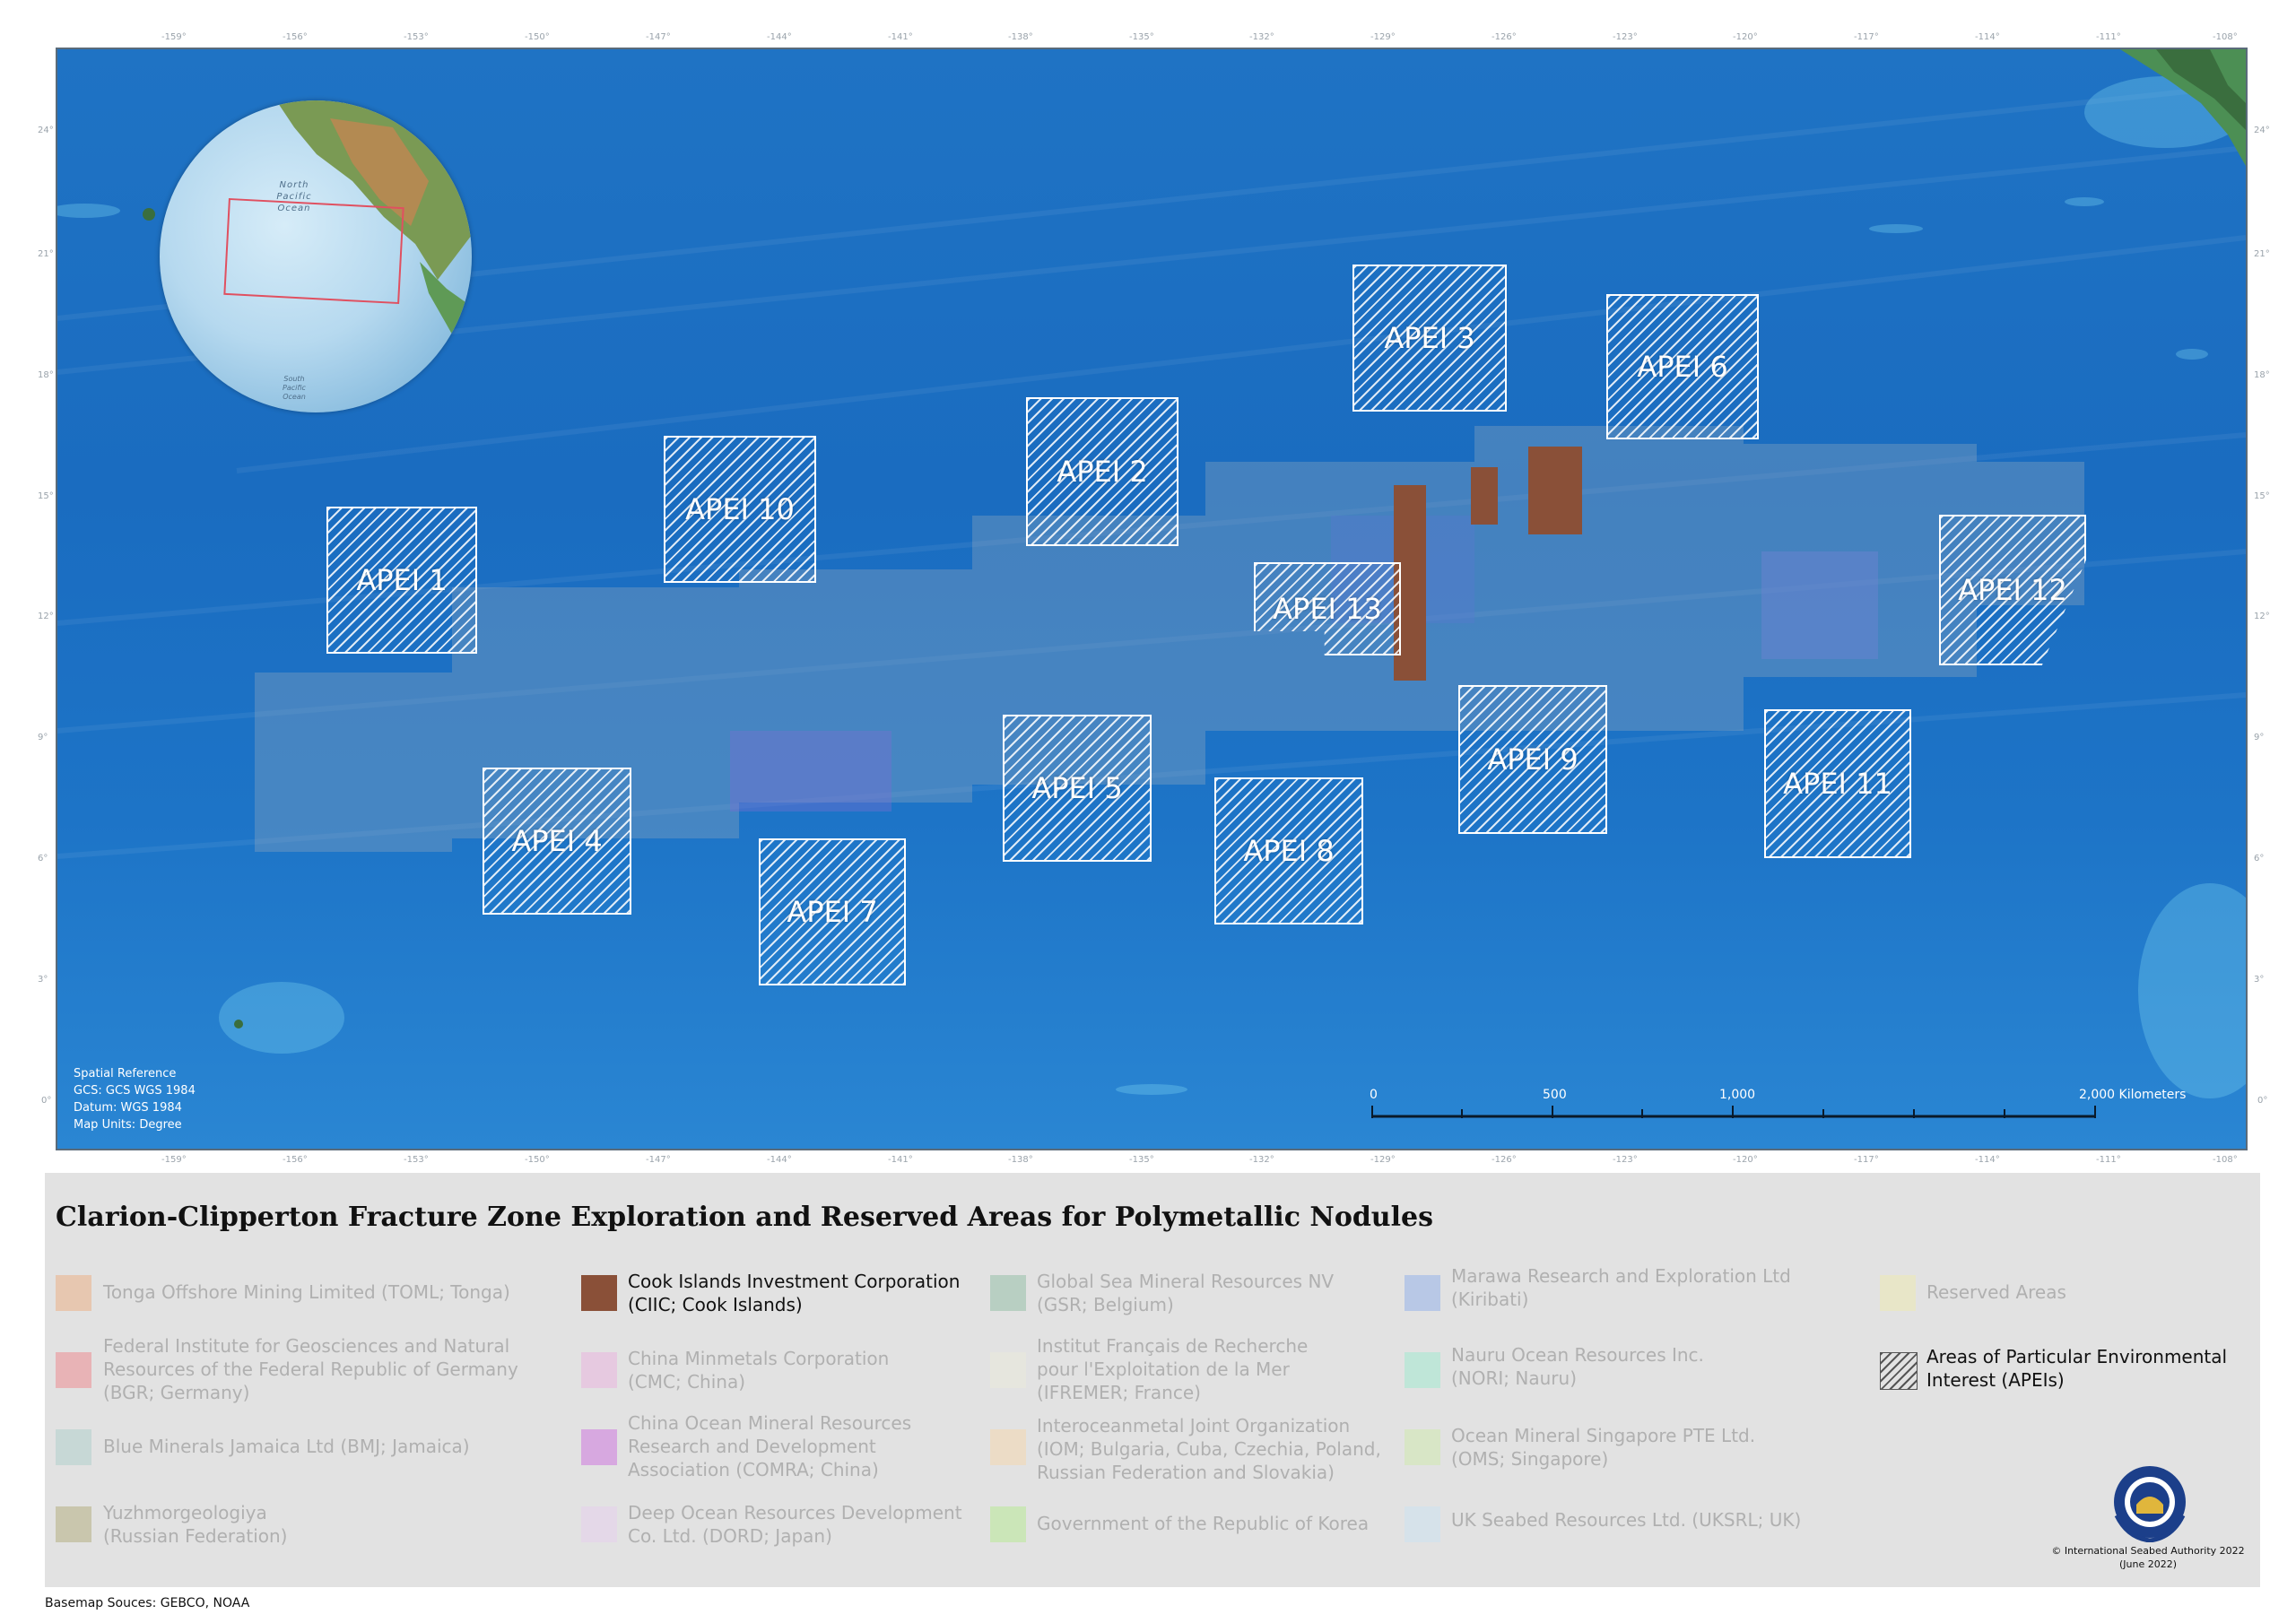  What do you see at coordinates (1532, 759) in the screenshot?
I see `apei-9: APEI 9` at bounding box center [1532, 759].